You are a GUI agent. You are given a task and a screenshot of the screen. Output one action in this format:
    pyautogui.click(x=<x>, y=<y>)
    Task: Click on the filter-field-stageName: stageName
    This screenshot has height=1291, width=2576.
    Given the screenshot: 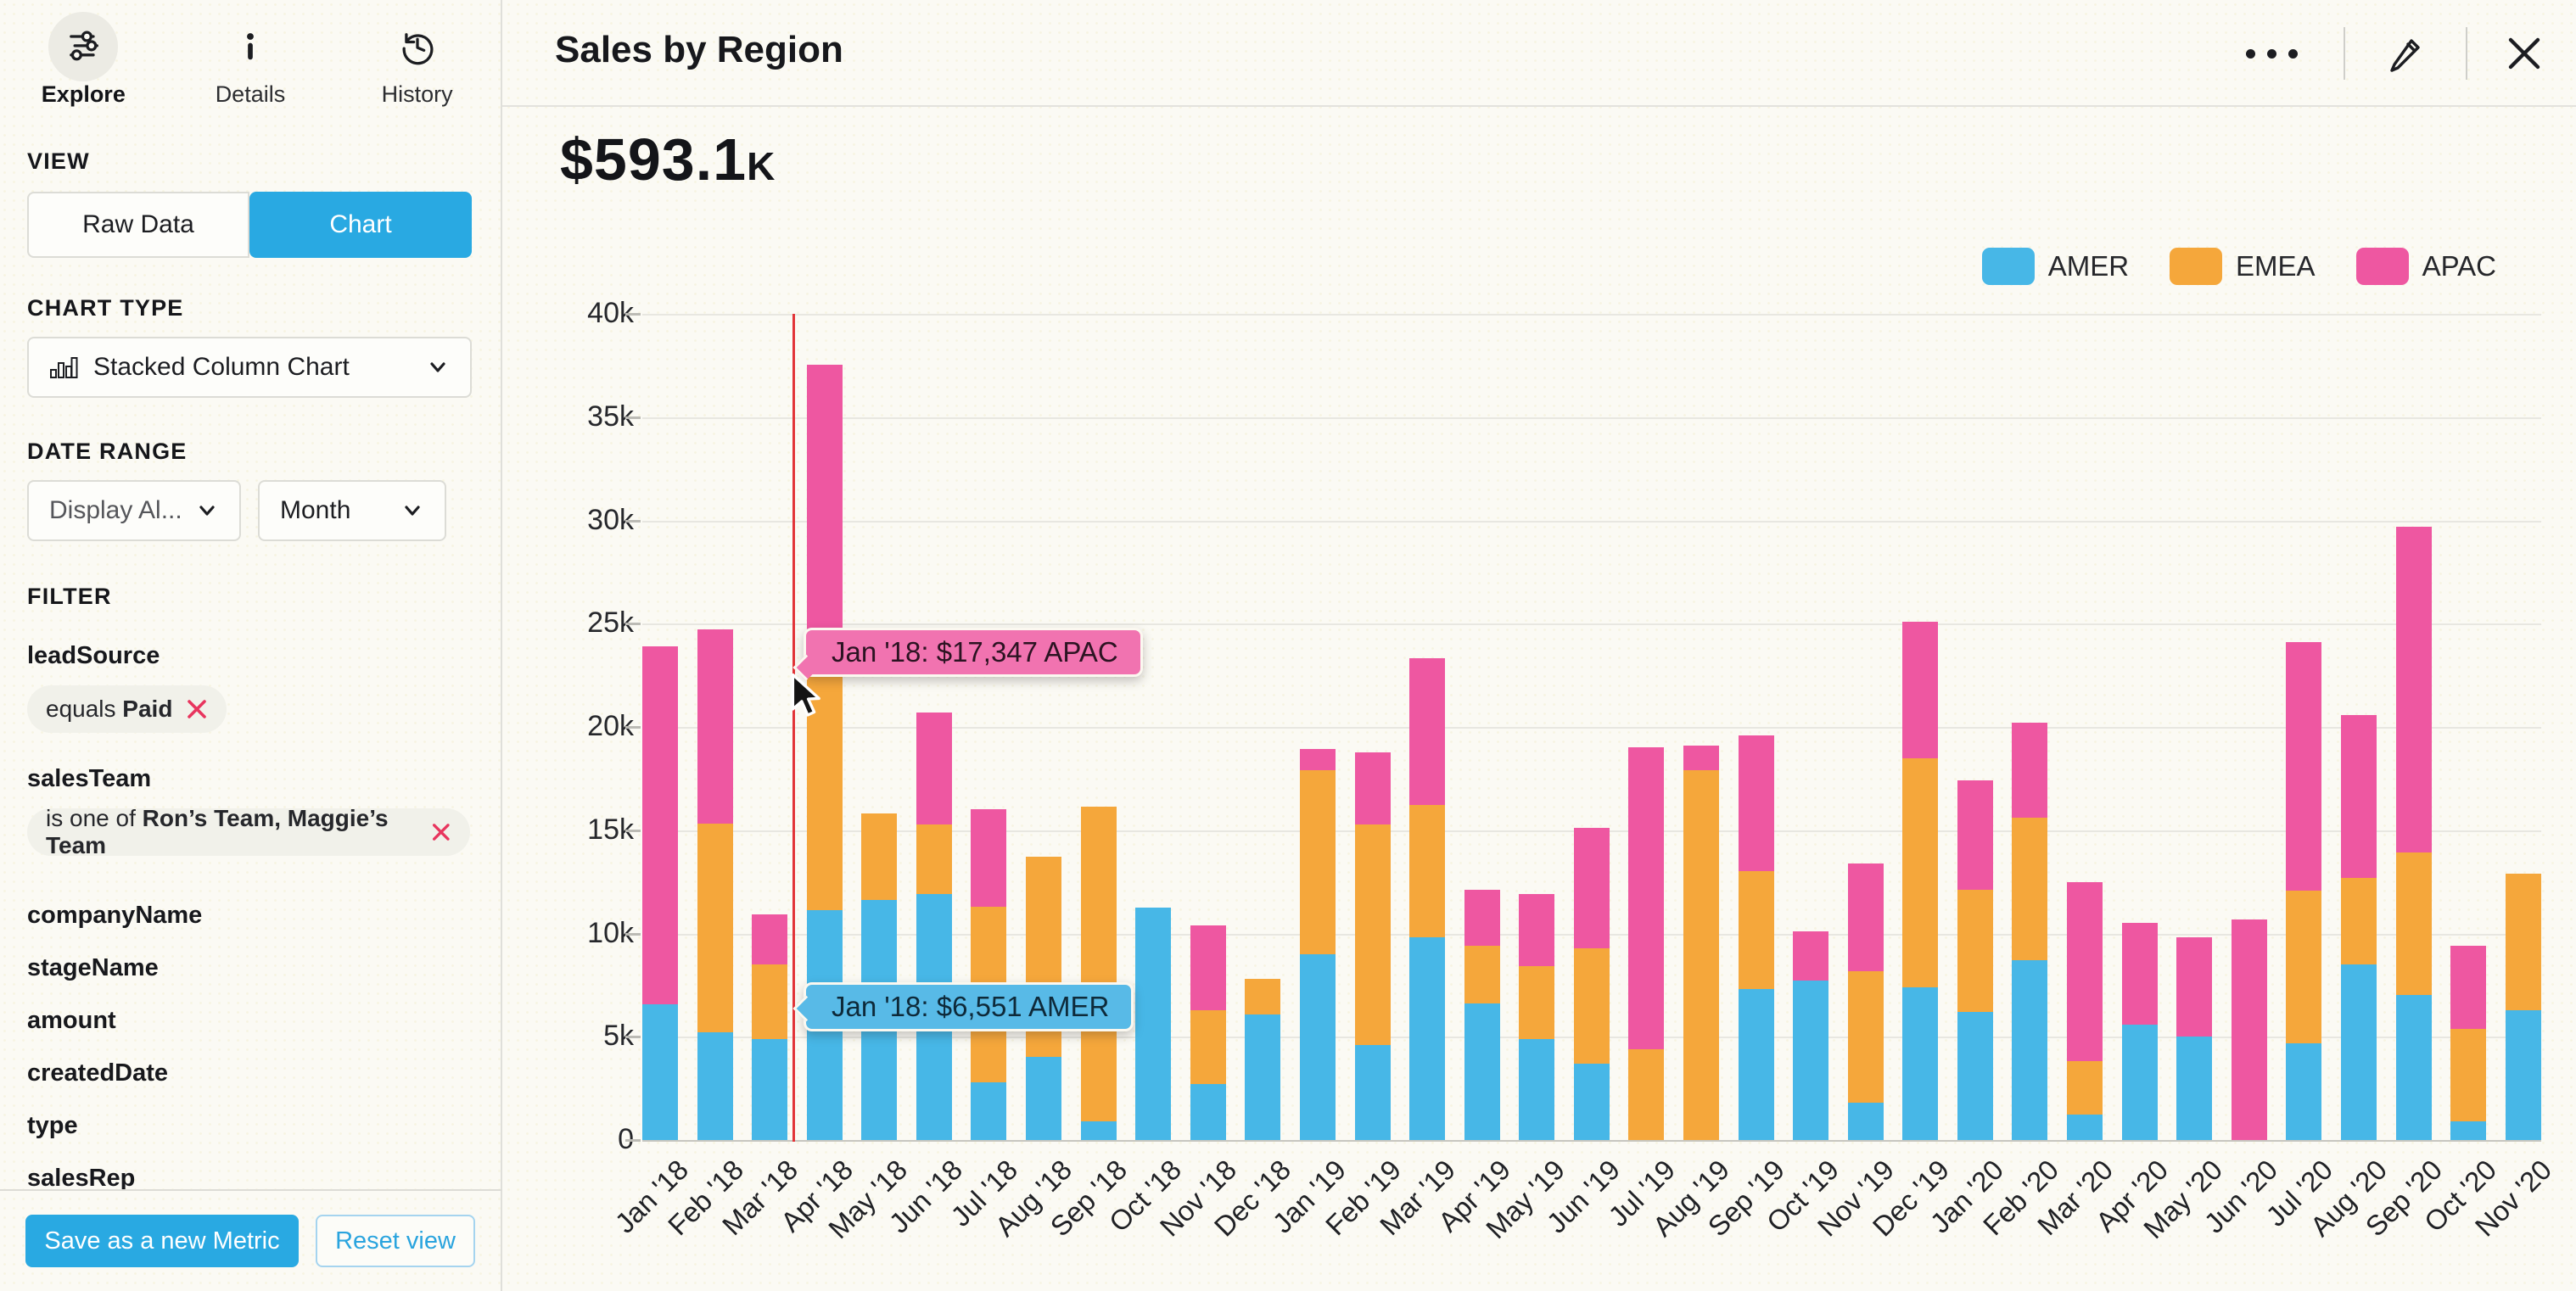 What is the action you would take?
    pyautogui.click(x=93, y=968)
    